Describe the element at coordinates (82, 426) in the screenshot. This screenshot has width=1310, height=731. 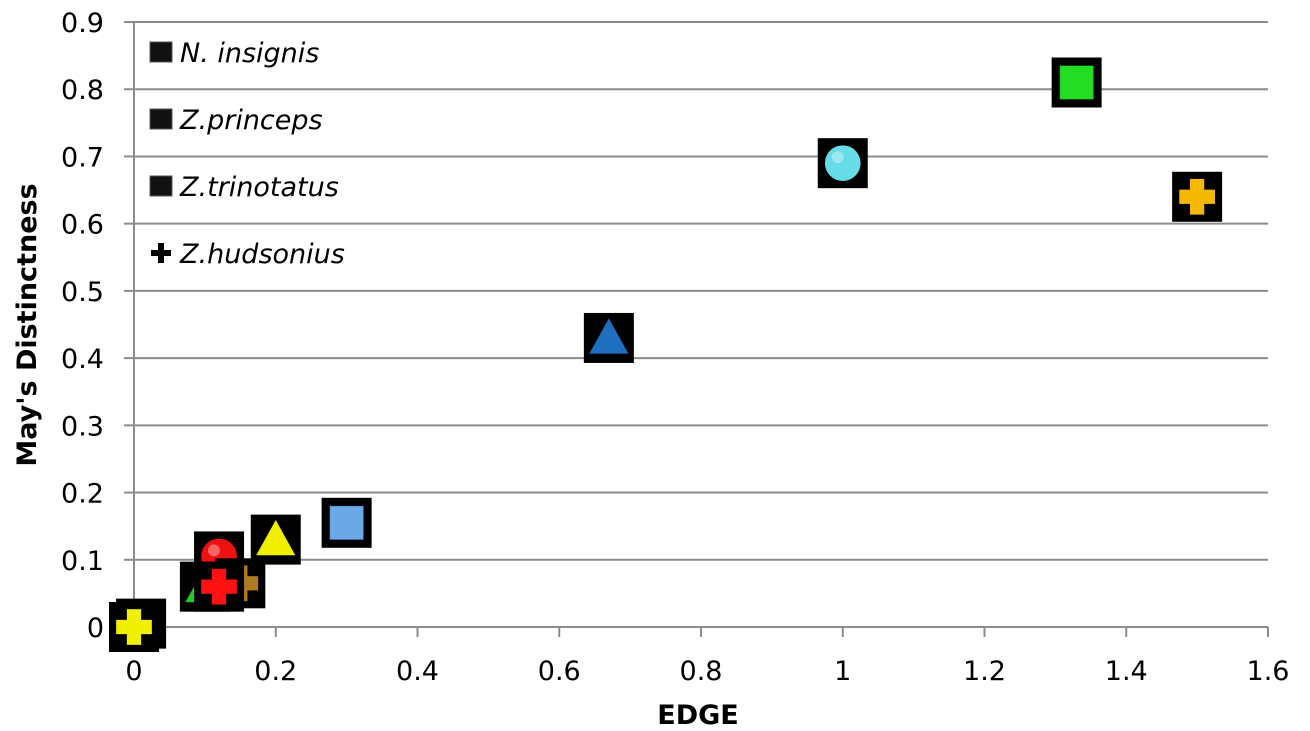
I see `y-tick-label: 0.3` at that location.